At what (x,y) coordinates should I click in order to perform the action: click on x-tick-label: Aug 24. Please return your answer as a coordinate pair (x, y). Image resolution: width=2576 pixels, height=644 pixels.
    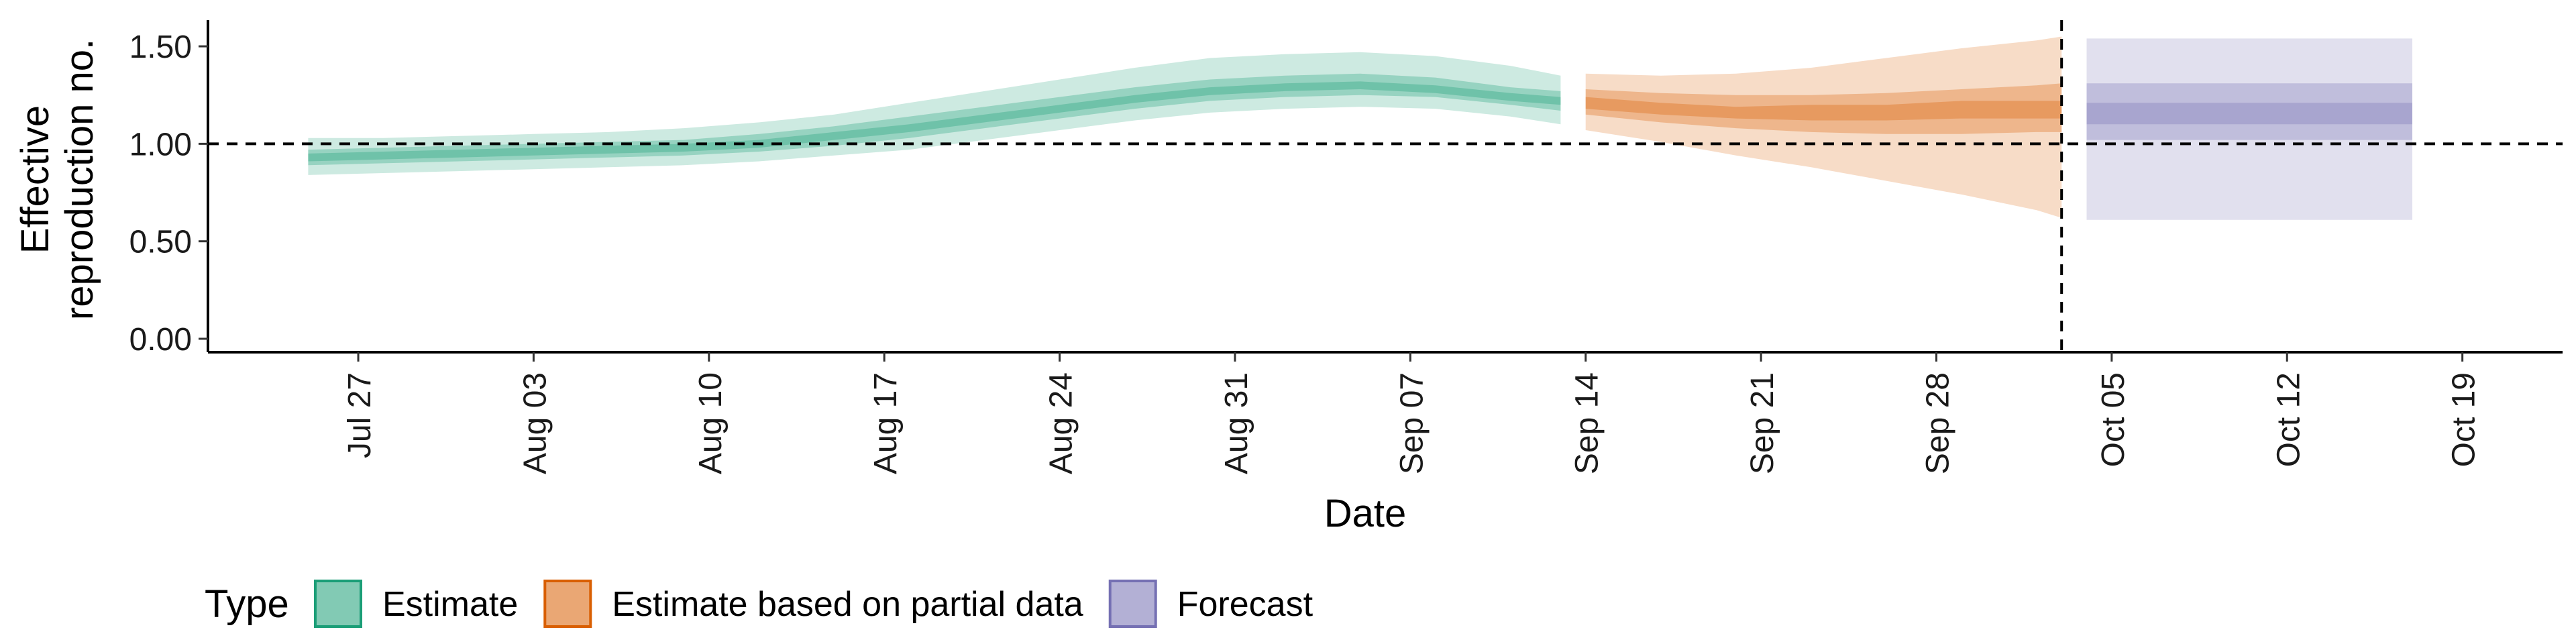
    Looking at the image, I should click on (1061, 423).